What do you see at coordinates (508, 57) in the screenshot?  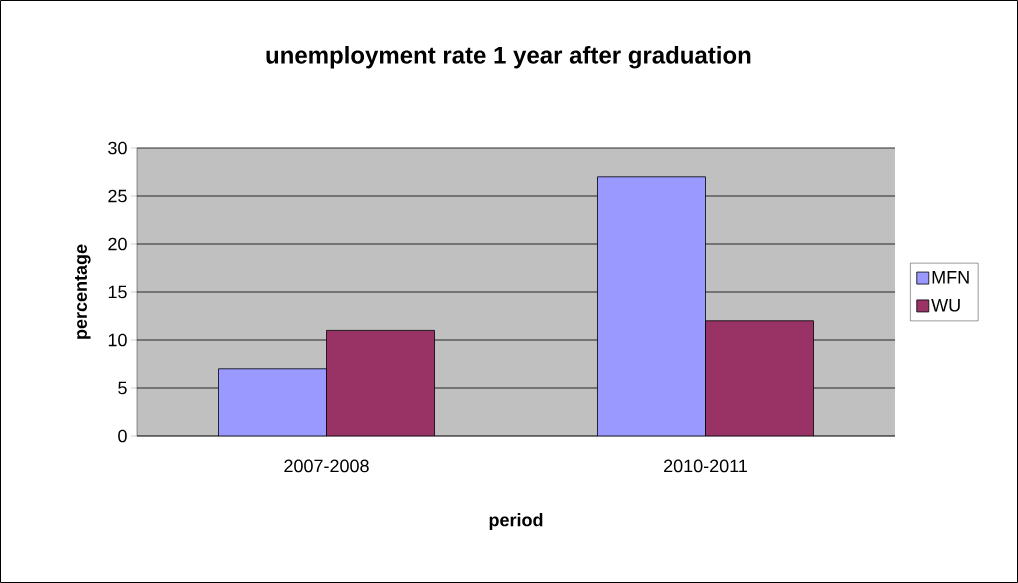 I see `chart-title: unemployment rate 1 year after graduation` at bounding box center [508, 57].